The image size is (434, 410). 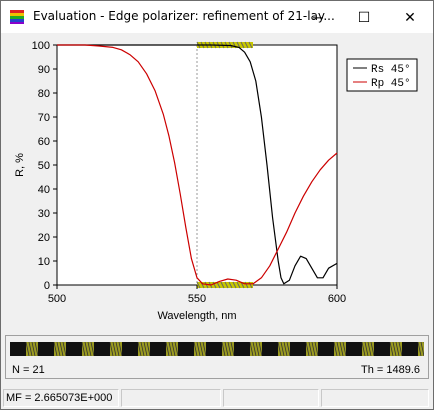 What do you see at coordinates (44, 142) in the screenshot?
I see `y-tick-label: 60` at bounding box center [44, 142].